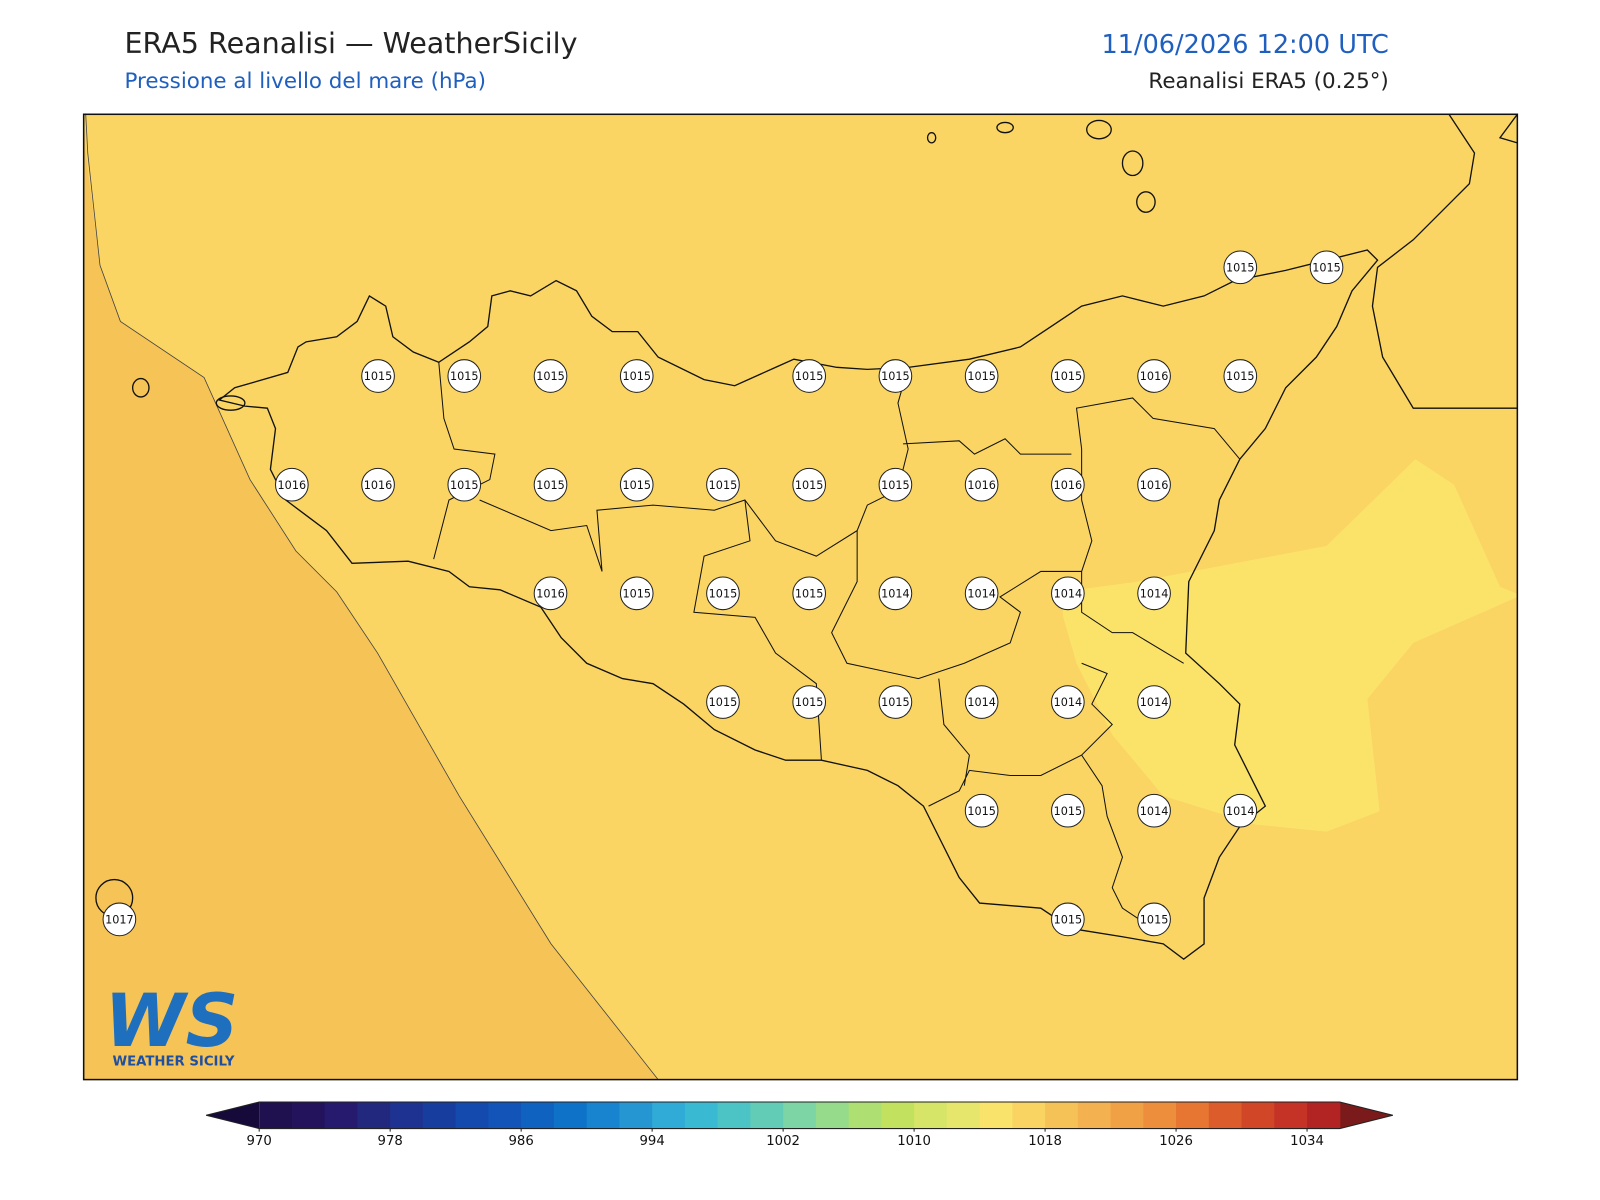 This screenshot has width=1600, height=1200. Describe the element at coordinates (1307, 1141) in the screenshot. I see `colorbar-tick-label: 1034` at that location.